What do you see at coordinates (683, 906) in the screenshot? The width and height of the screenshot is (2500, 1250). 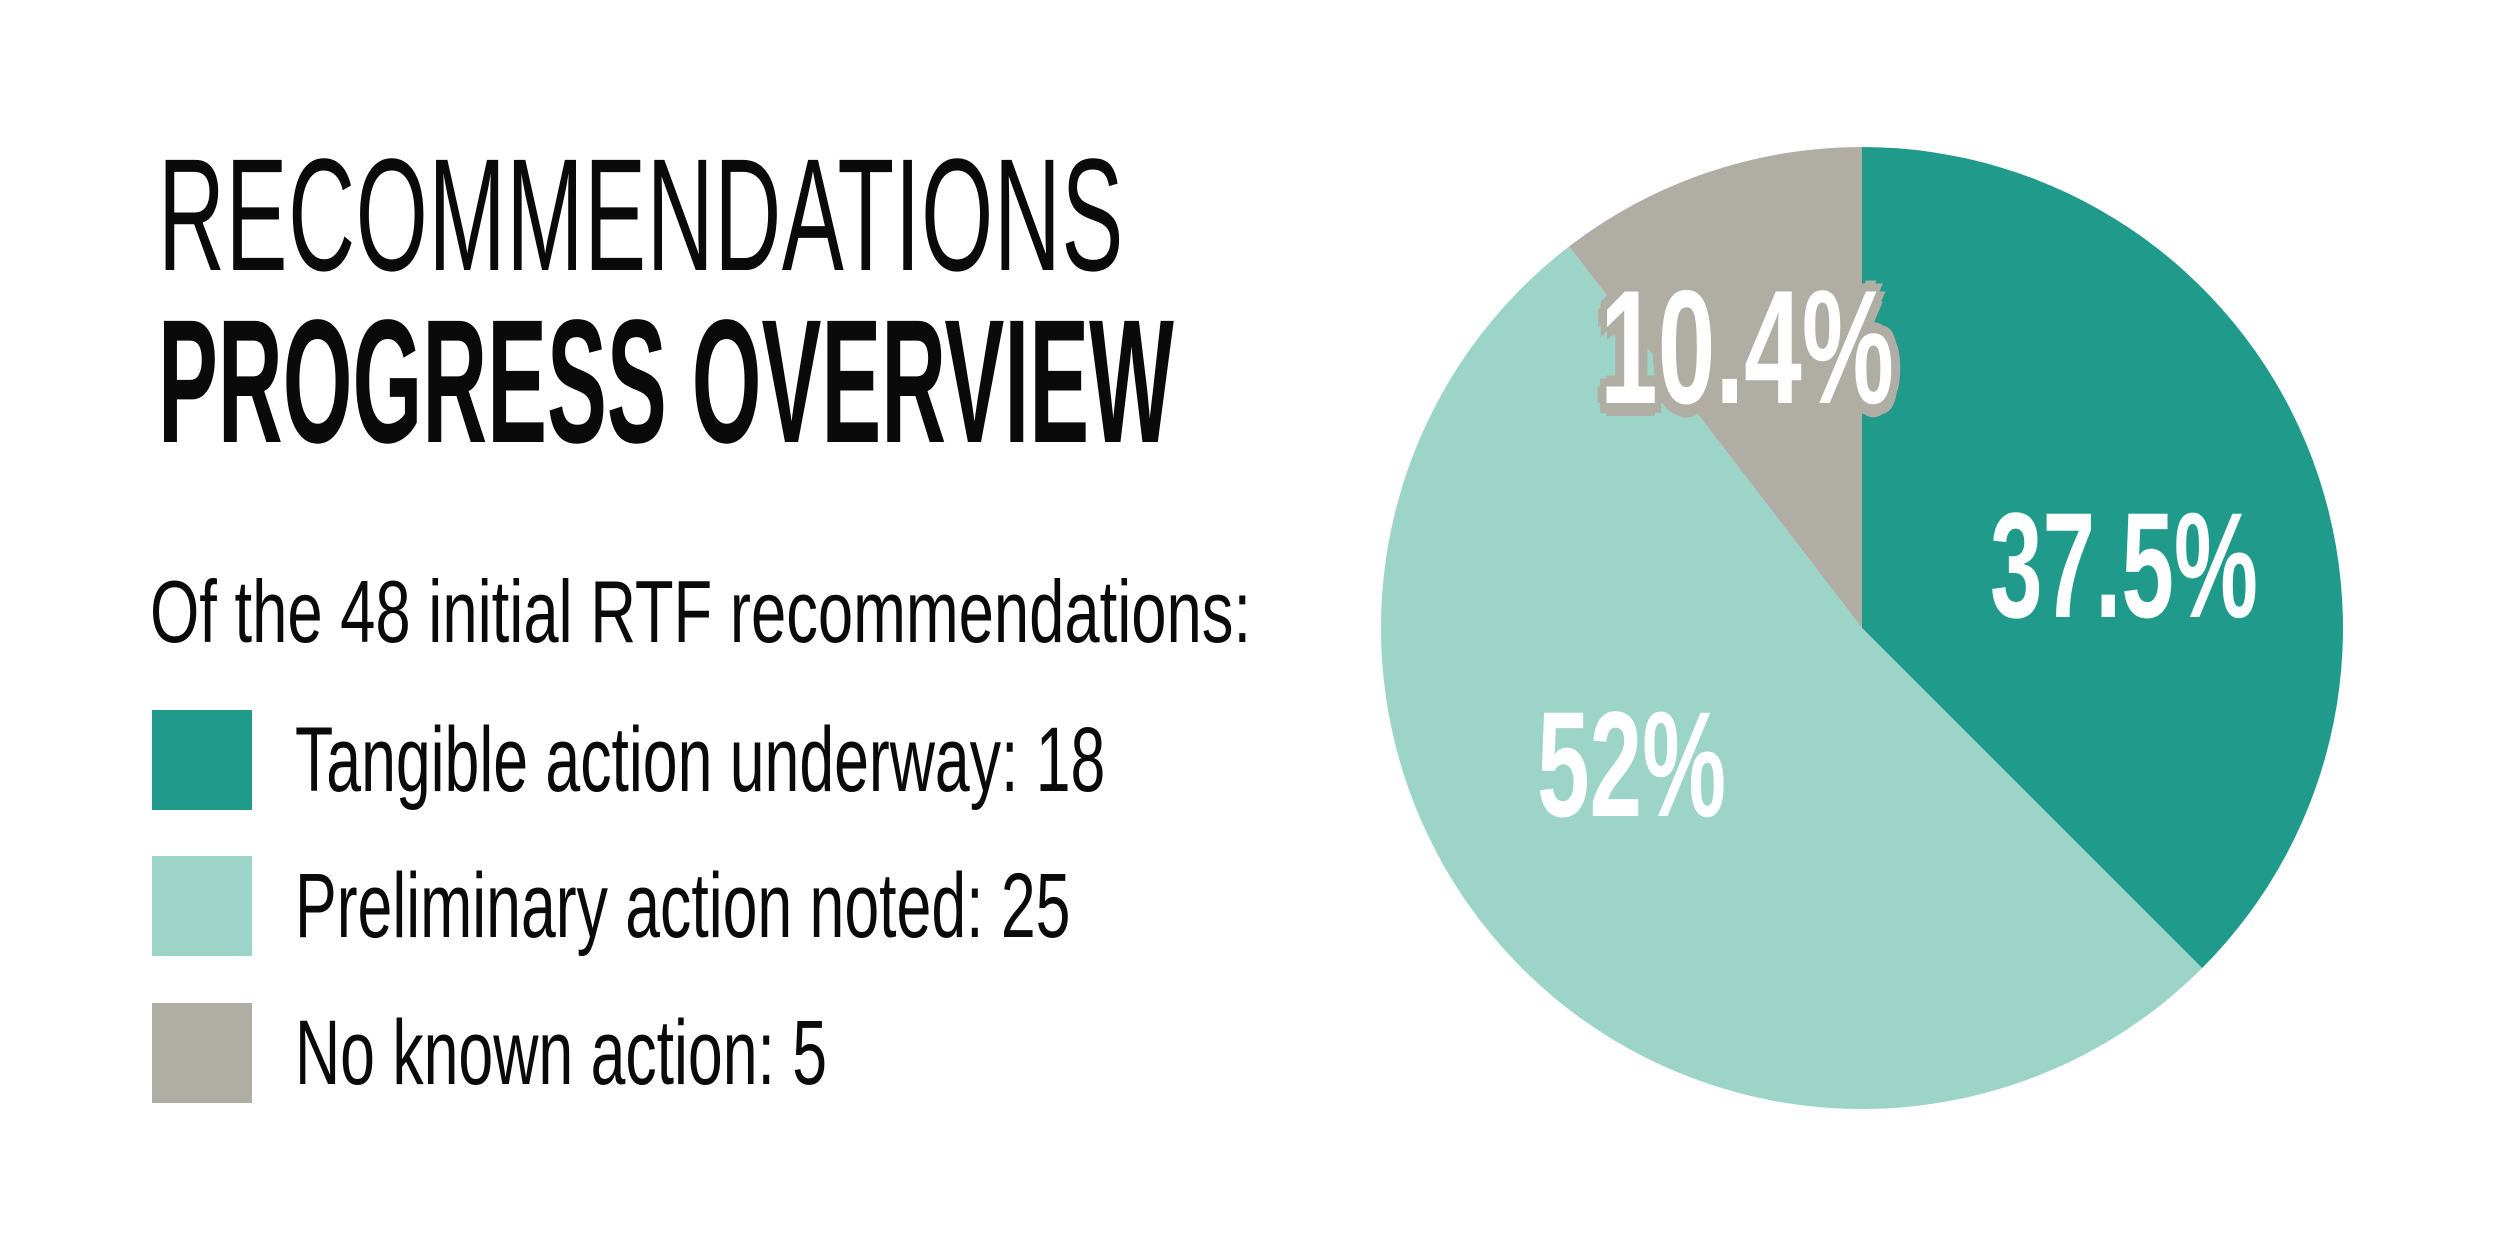 I see `legend-label-preliminary: Preliminary action noted: 25` at bounding box center [683, 906].